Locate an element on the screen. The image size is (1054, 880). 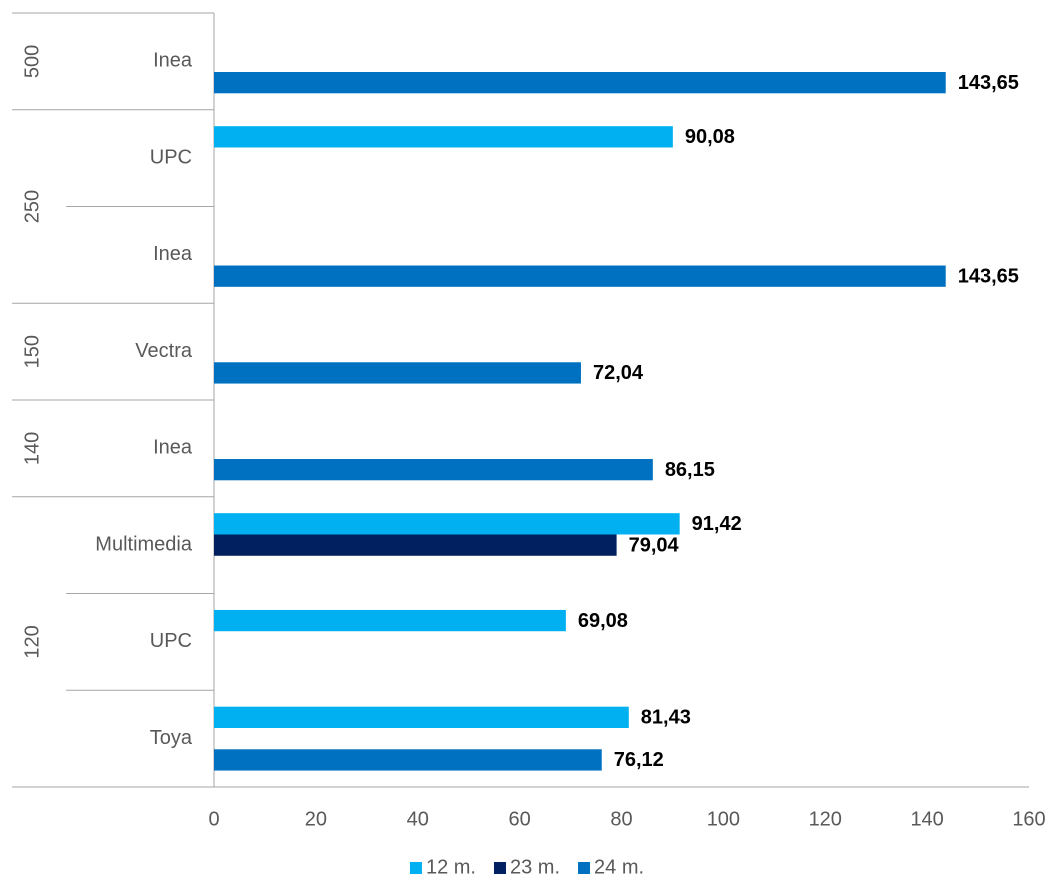
x-tick-label: 60 is located at coordinates (520, 819).